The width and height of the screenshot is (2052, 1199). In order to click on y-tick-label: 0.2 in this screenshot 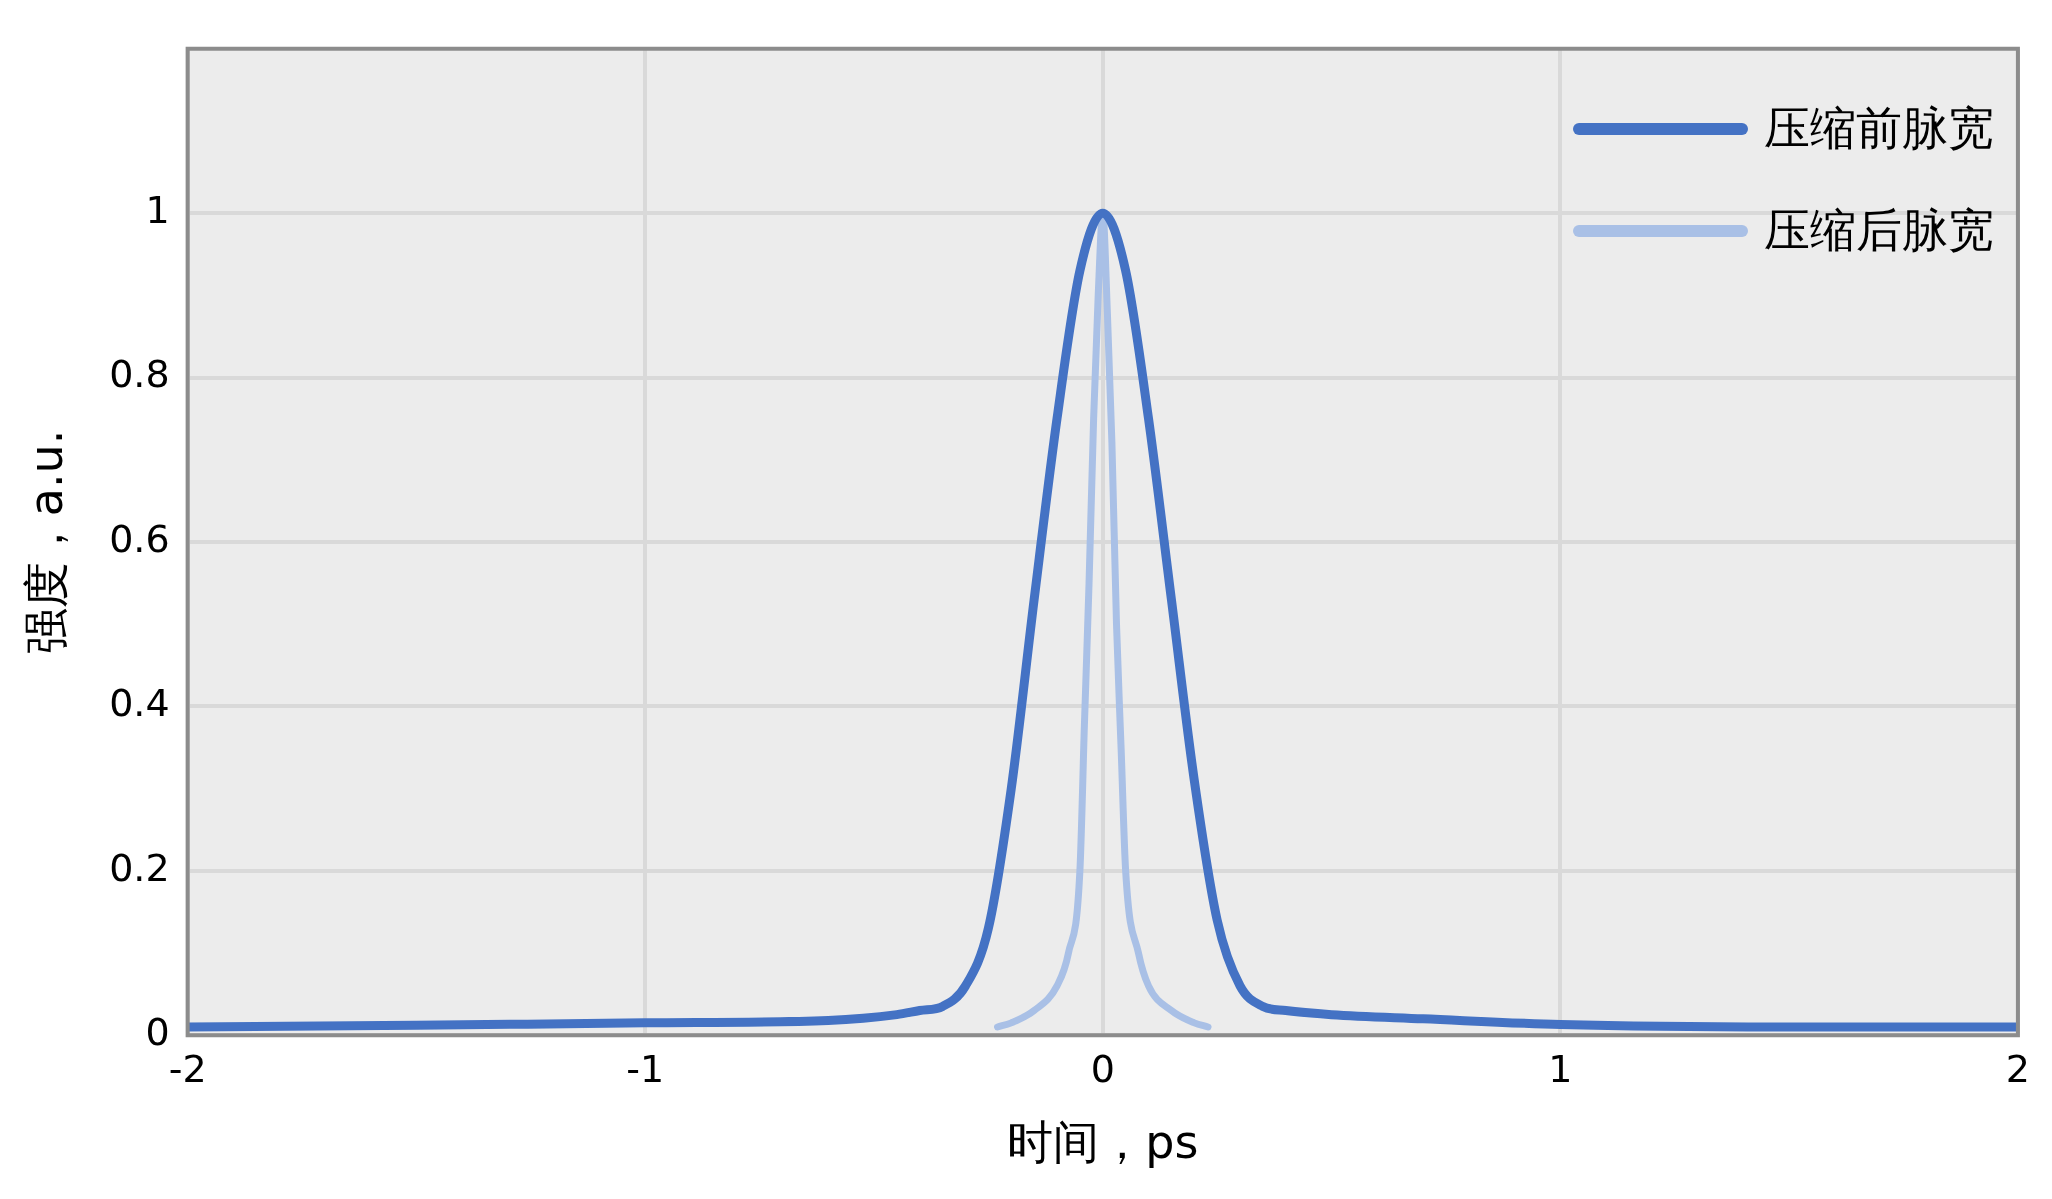, I will do `click(139, 867)`.